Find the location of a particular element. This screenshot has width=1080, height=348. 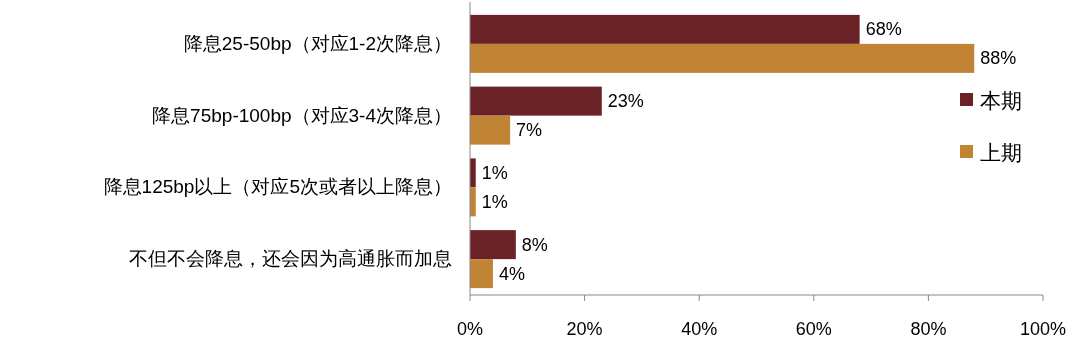

x-tick-label: 80% is located at coordinates (928, 329).